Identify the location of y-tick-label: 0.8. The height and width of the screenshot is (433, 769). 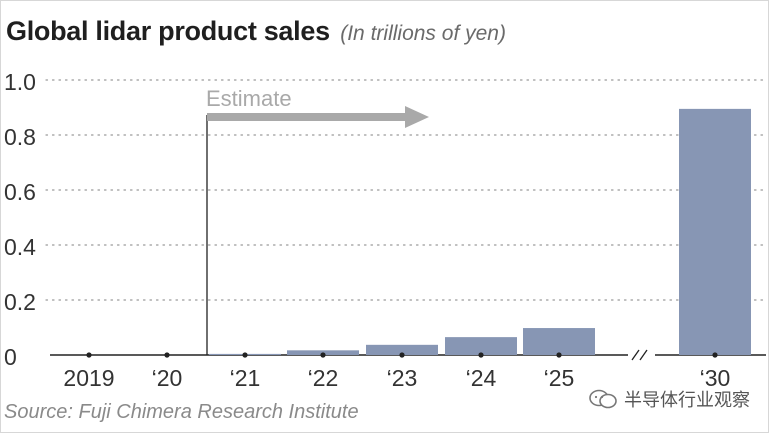
(20, 137).